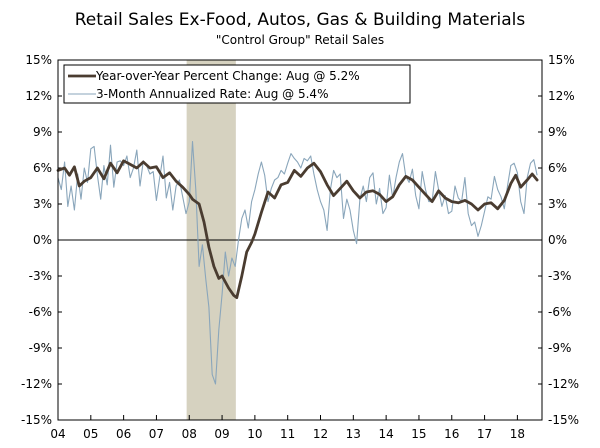 The height and width of the screenshot is (448, 600). Describe the element at coordinates (40, 276) in the screenshot. I see `y-tick-label-left: -3%` at that location.